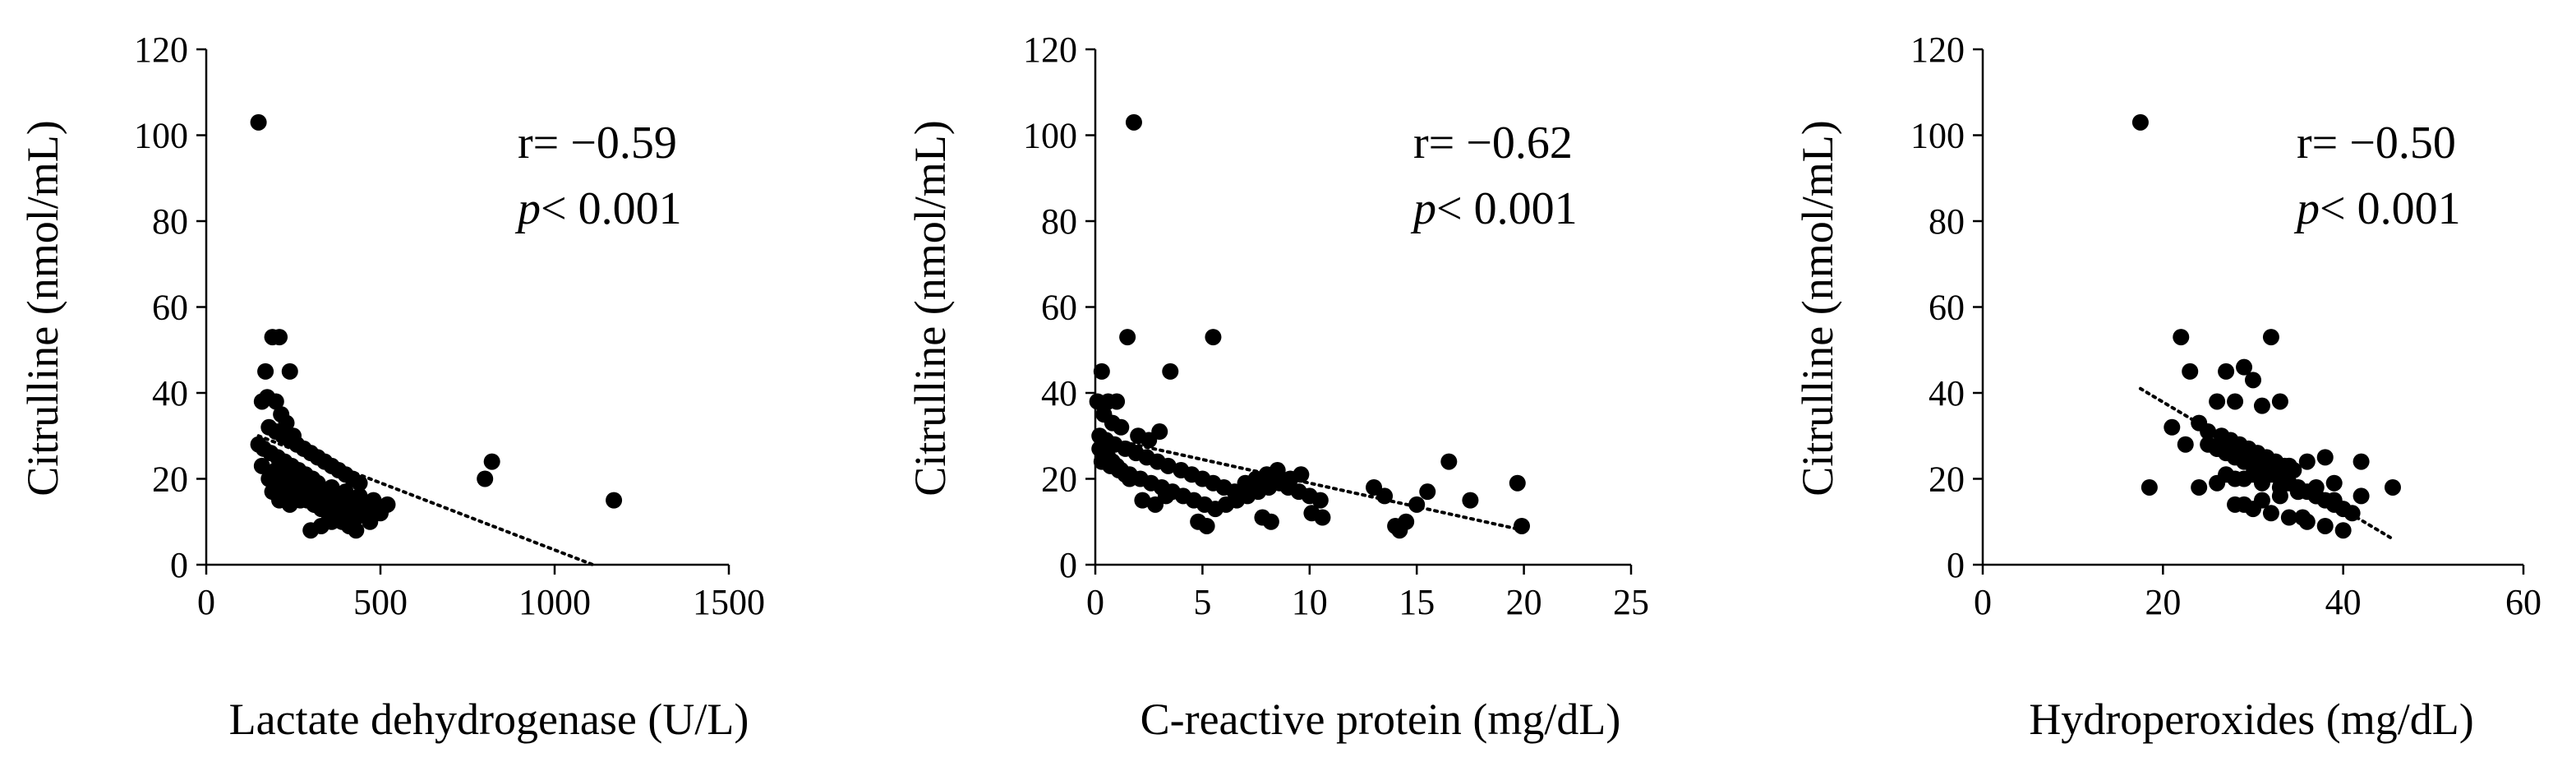 This screenshot has height=762, width=2576. What do you see at coordinates (2376, 143) in the screenshot?
I see `stat-r-hydroperoxides: r= −0.50` at bounding box center [2376, 143].